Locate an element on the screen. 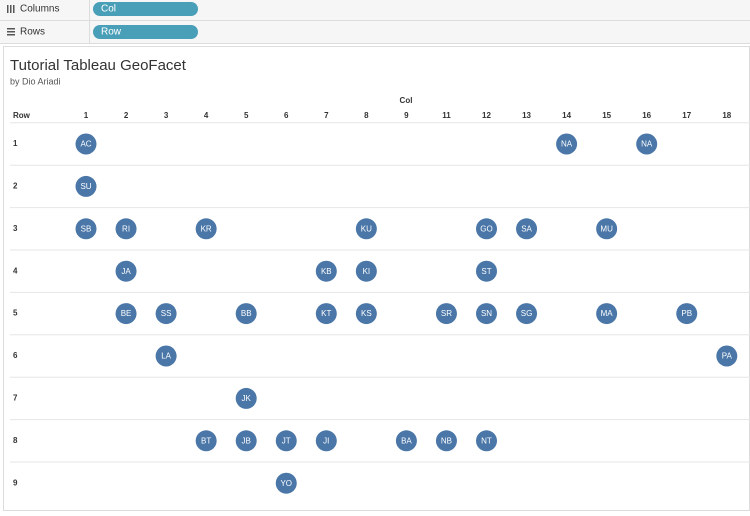 This screenshot has height=516, width=750. point-label: JA is located at coordinates (126, 271).